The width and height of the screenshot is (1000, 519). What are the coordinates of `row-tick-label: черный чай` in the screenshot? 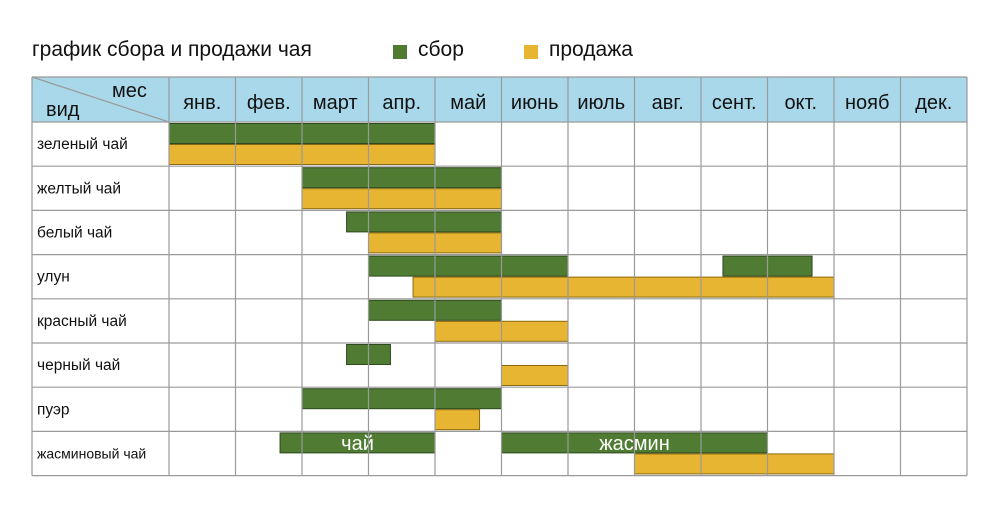 It's located at (78, 365).